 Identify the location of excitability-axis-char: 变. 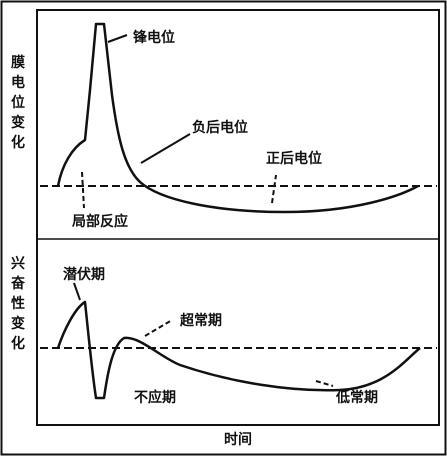
(18, 323).